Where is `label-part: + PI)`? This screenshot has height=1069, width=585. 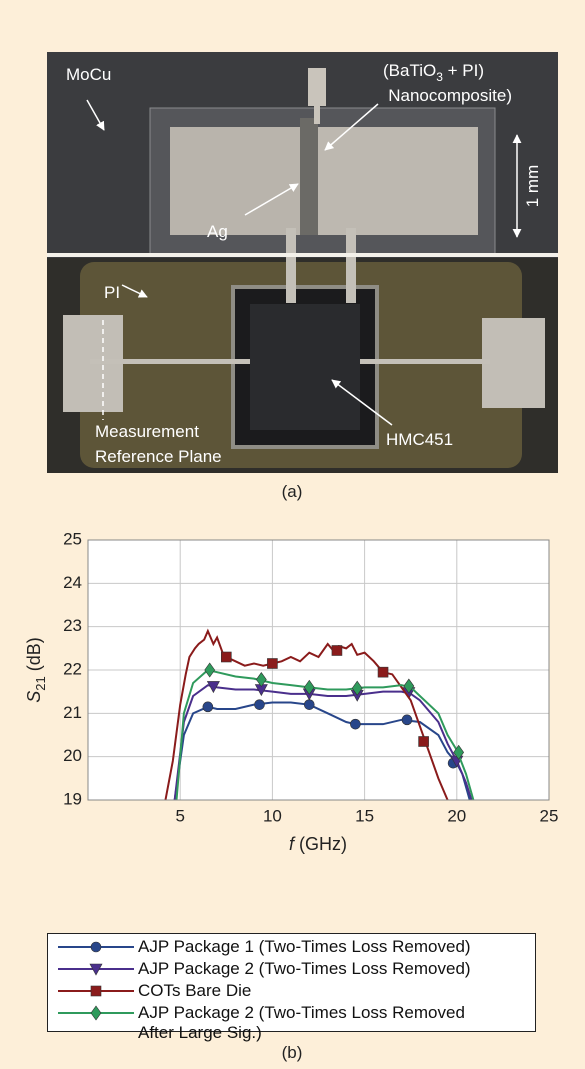
label-part: + PI) is located at coordinates (463, 70).